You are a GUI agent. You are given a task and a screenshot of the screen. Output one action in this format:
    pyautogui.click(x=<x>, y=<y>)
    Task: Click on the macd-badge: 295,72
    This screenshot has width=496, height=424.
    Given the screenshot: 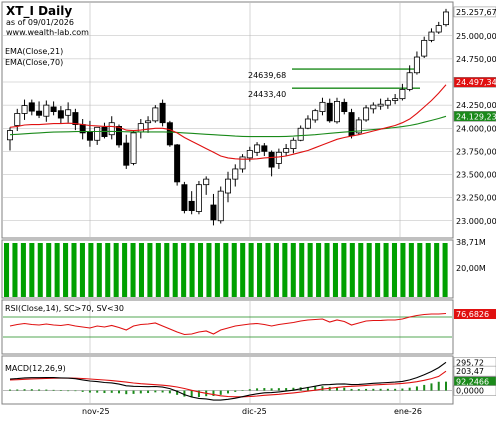 What is the action you would take?
    pyautogui.click(x=470, y=362)
    